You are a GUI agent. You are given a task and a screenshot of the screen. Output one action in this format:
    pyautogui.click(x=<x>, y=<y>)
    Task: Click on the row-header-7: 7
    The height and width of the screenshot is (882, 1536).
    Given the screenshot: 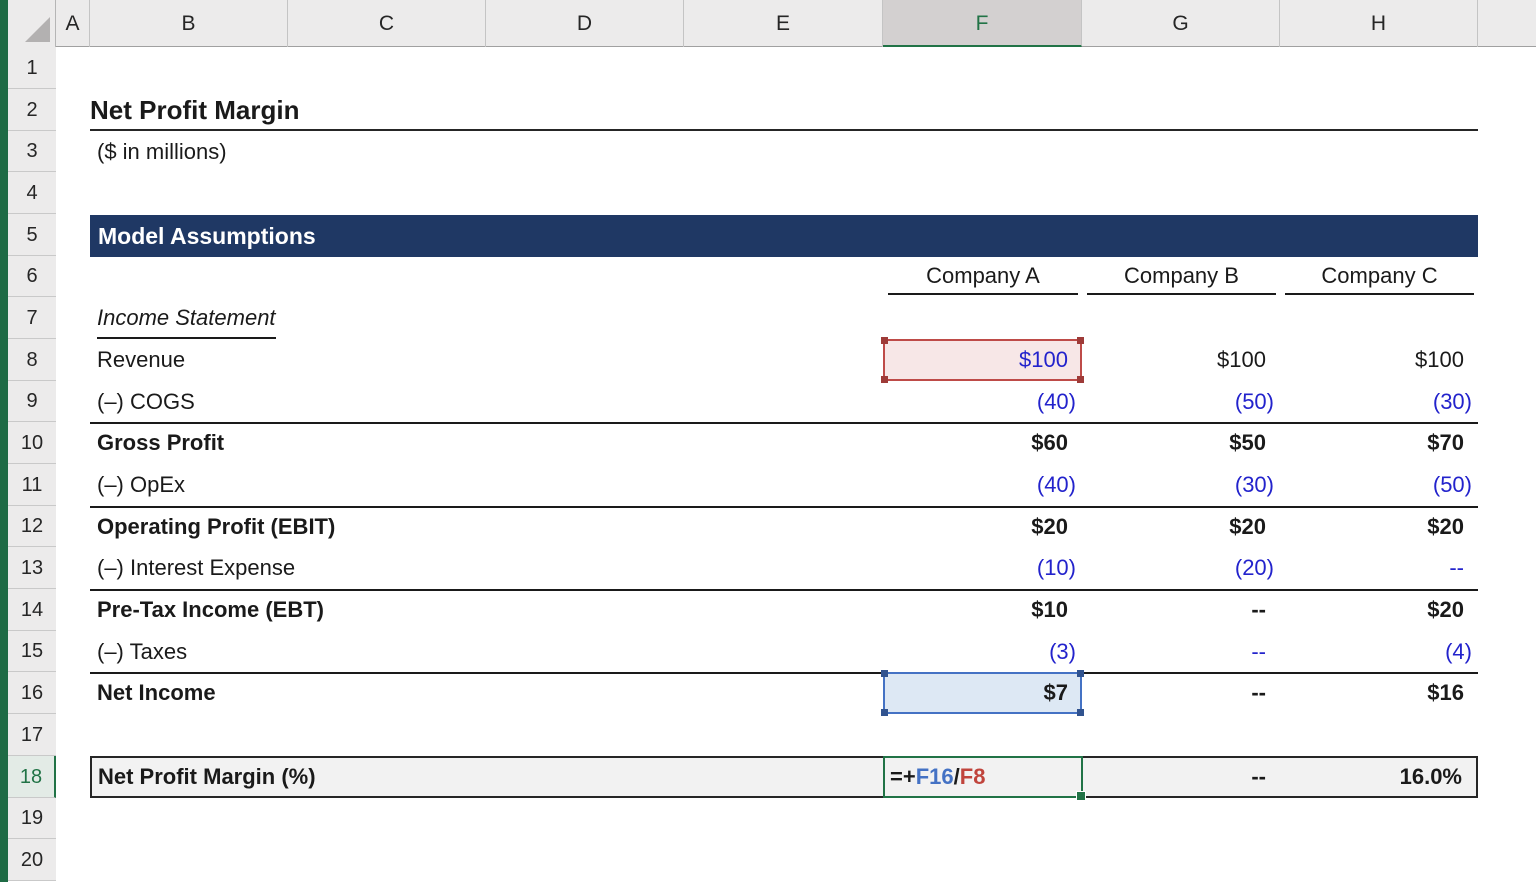 What is the action you would take?
    pyautogui.click(x=32, y=318)
    